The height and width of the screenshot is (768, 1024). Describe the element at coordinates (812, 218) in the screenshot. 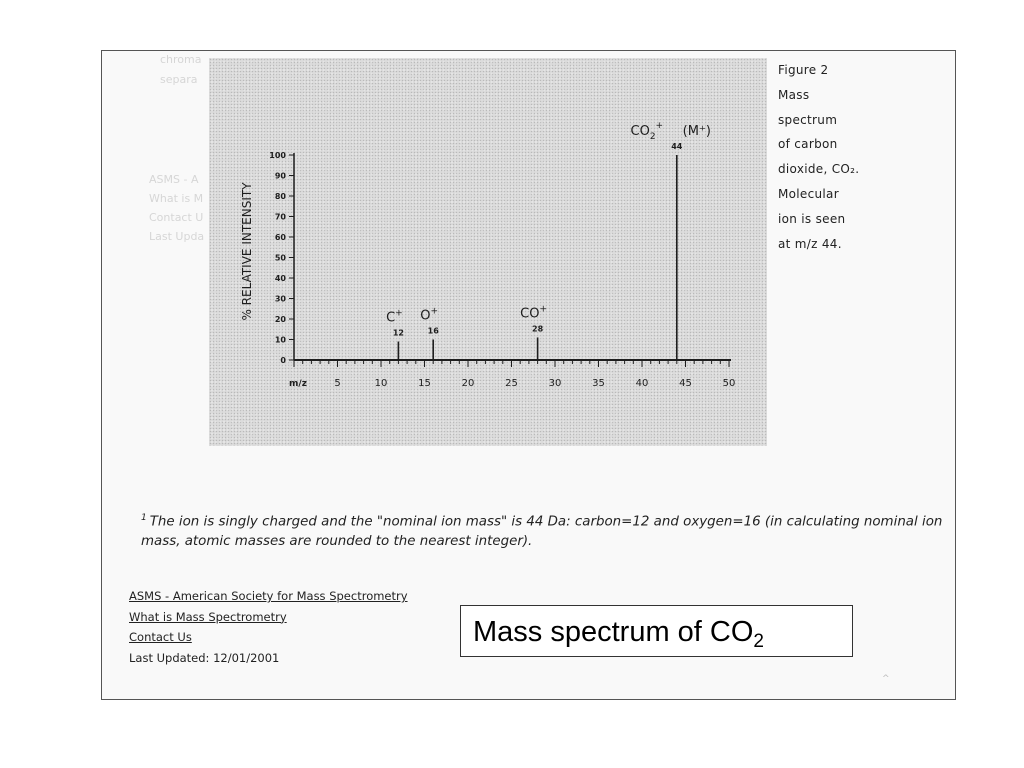

I see `caption-line: ion is seen` at that location.